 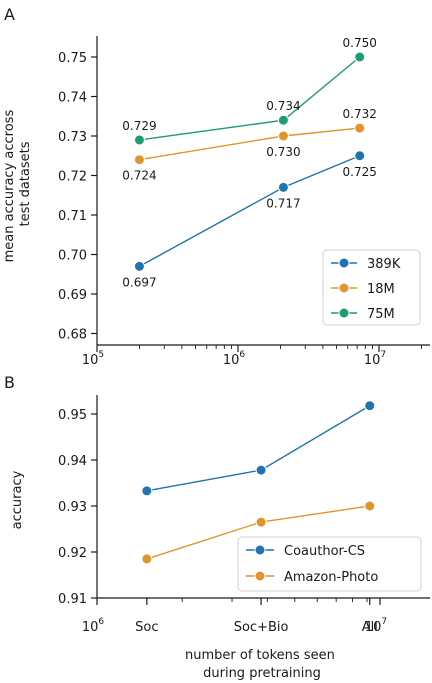 I want to click on panel-a-ylabel: mean accuracy accross test datasets, so click(x=17, y=184).